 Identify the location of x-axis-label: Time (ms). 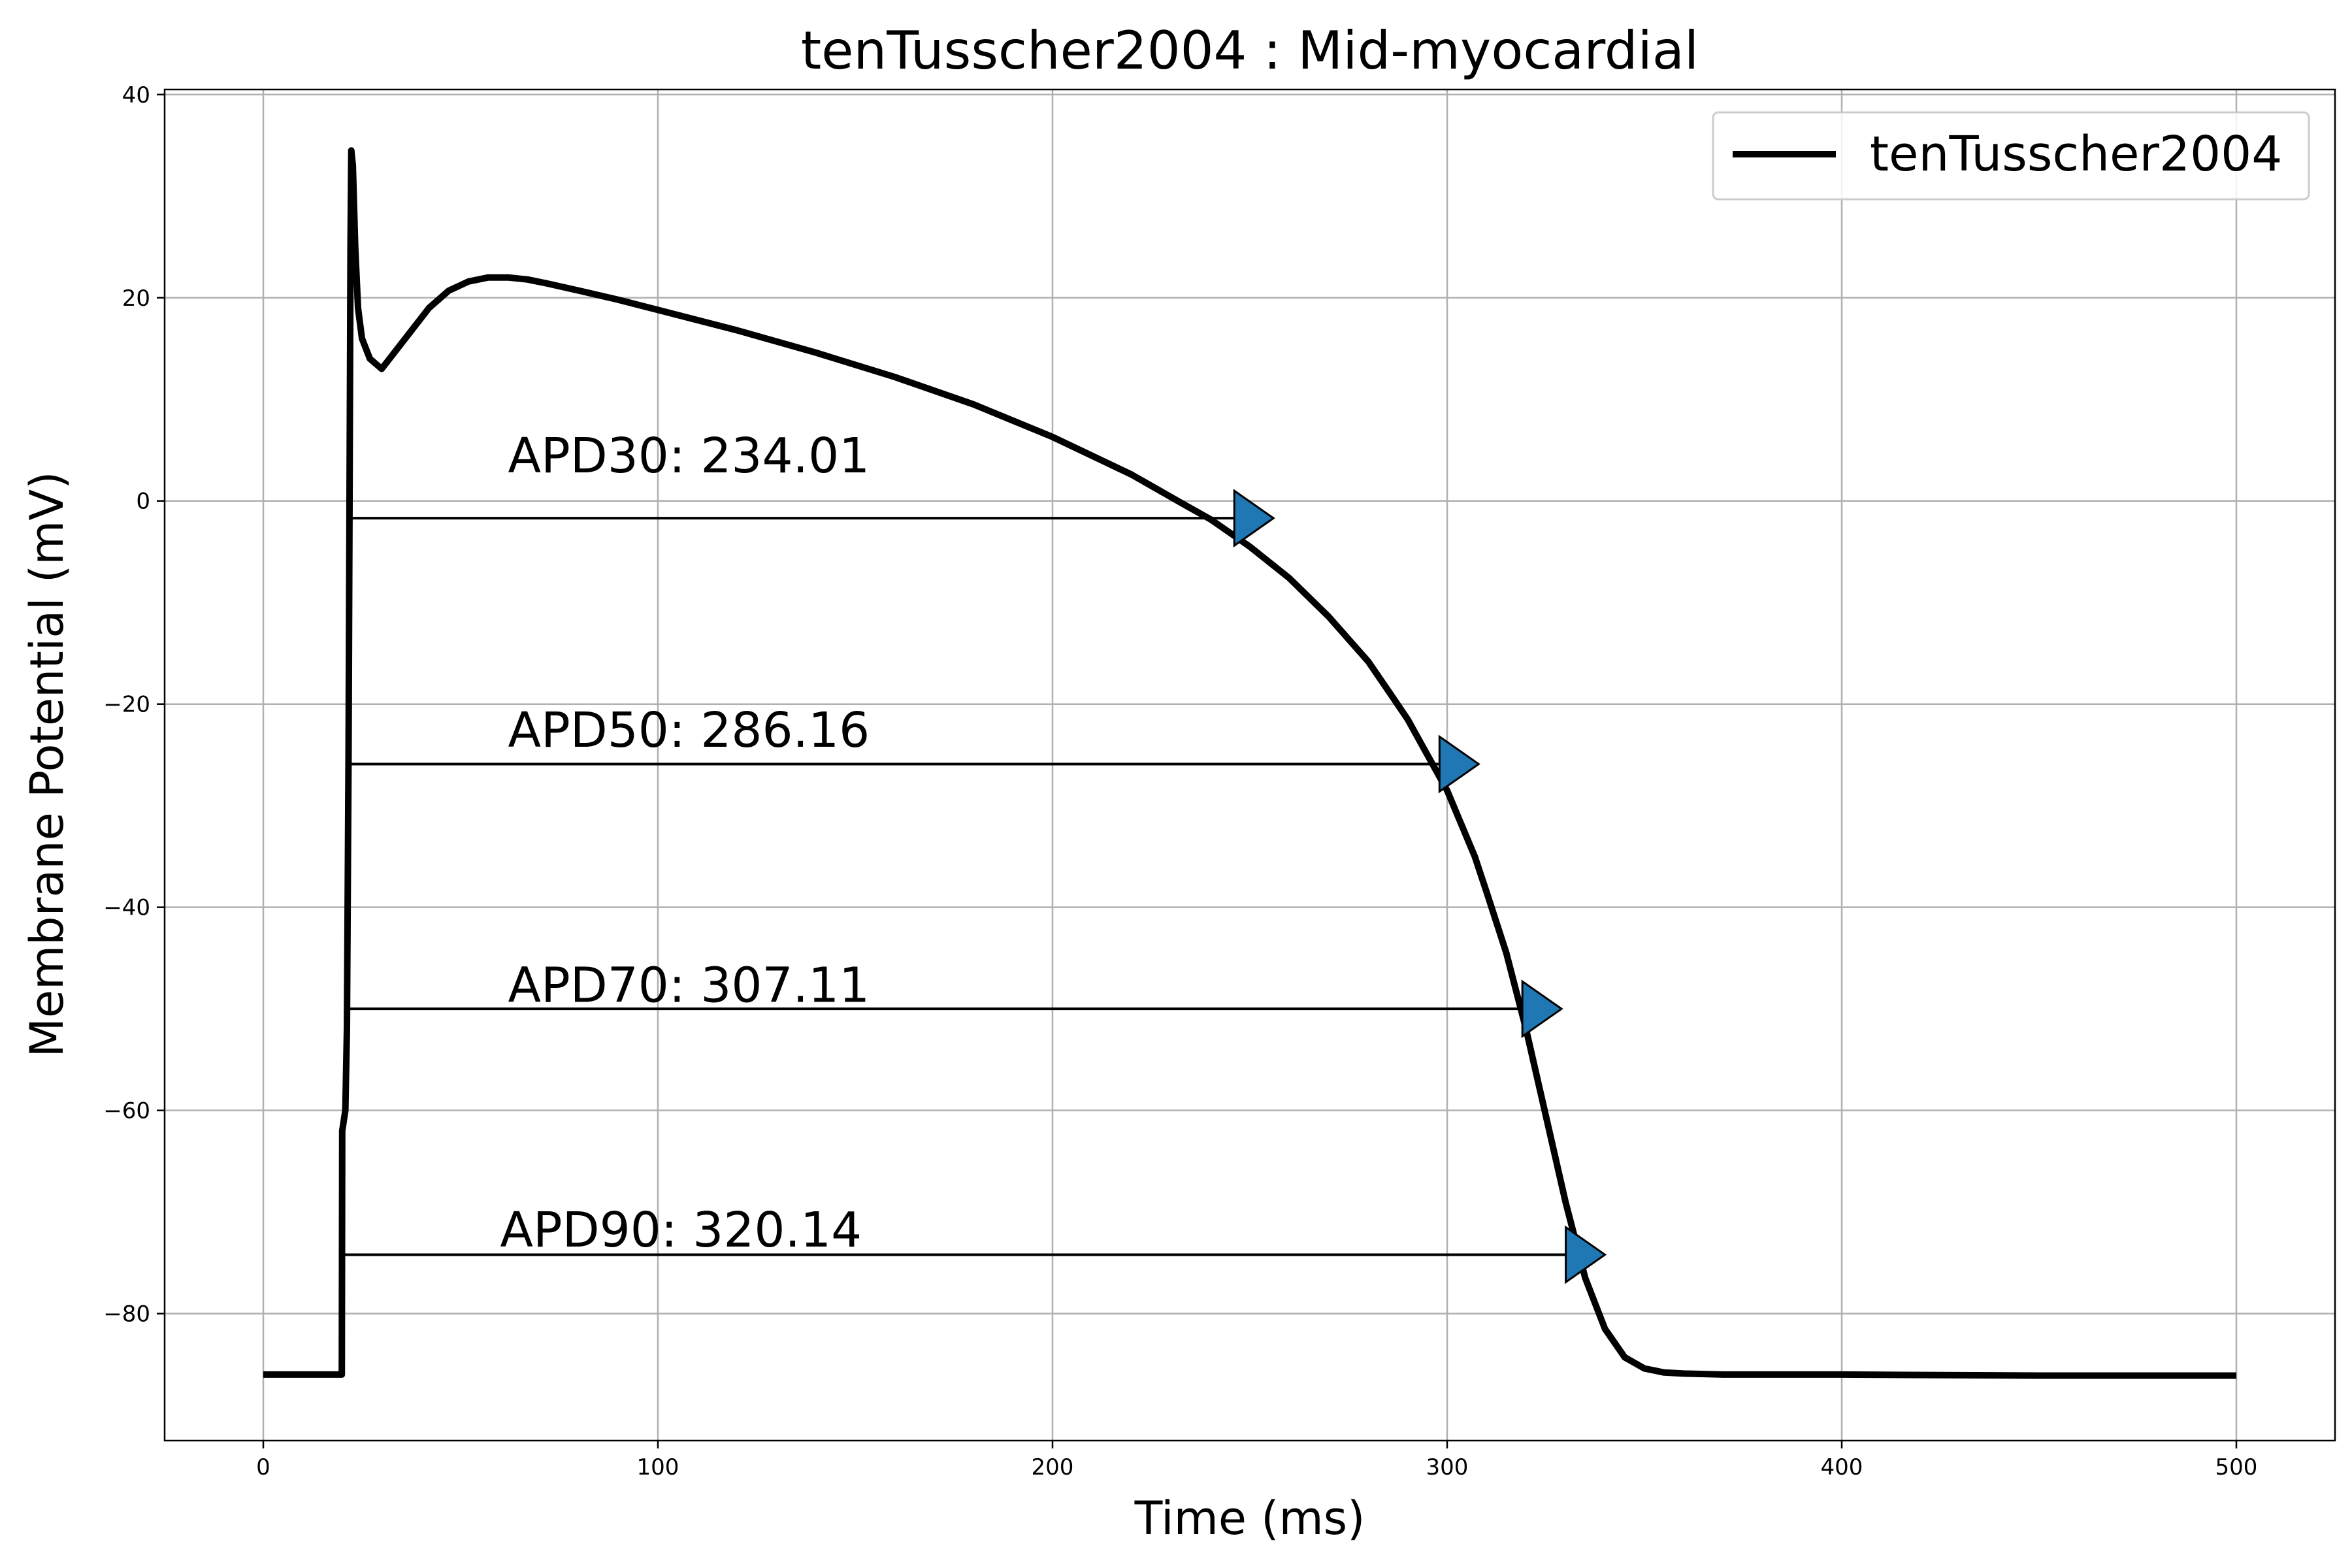
(1249, 1518).